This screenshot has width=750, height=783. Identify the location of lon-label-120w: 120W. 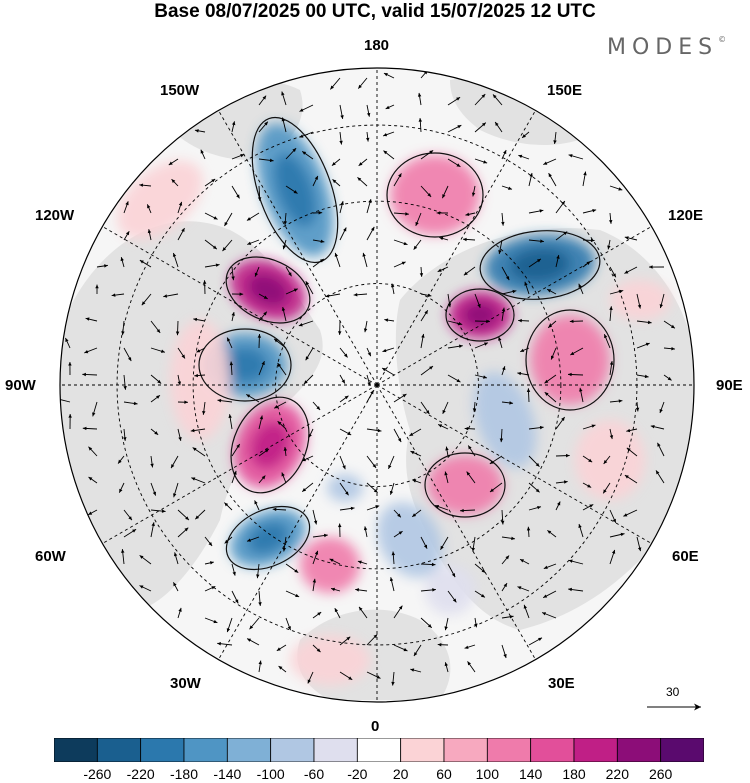
(55, 215).